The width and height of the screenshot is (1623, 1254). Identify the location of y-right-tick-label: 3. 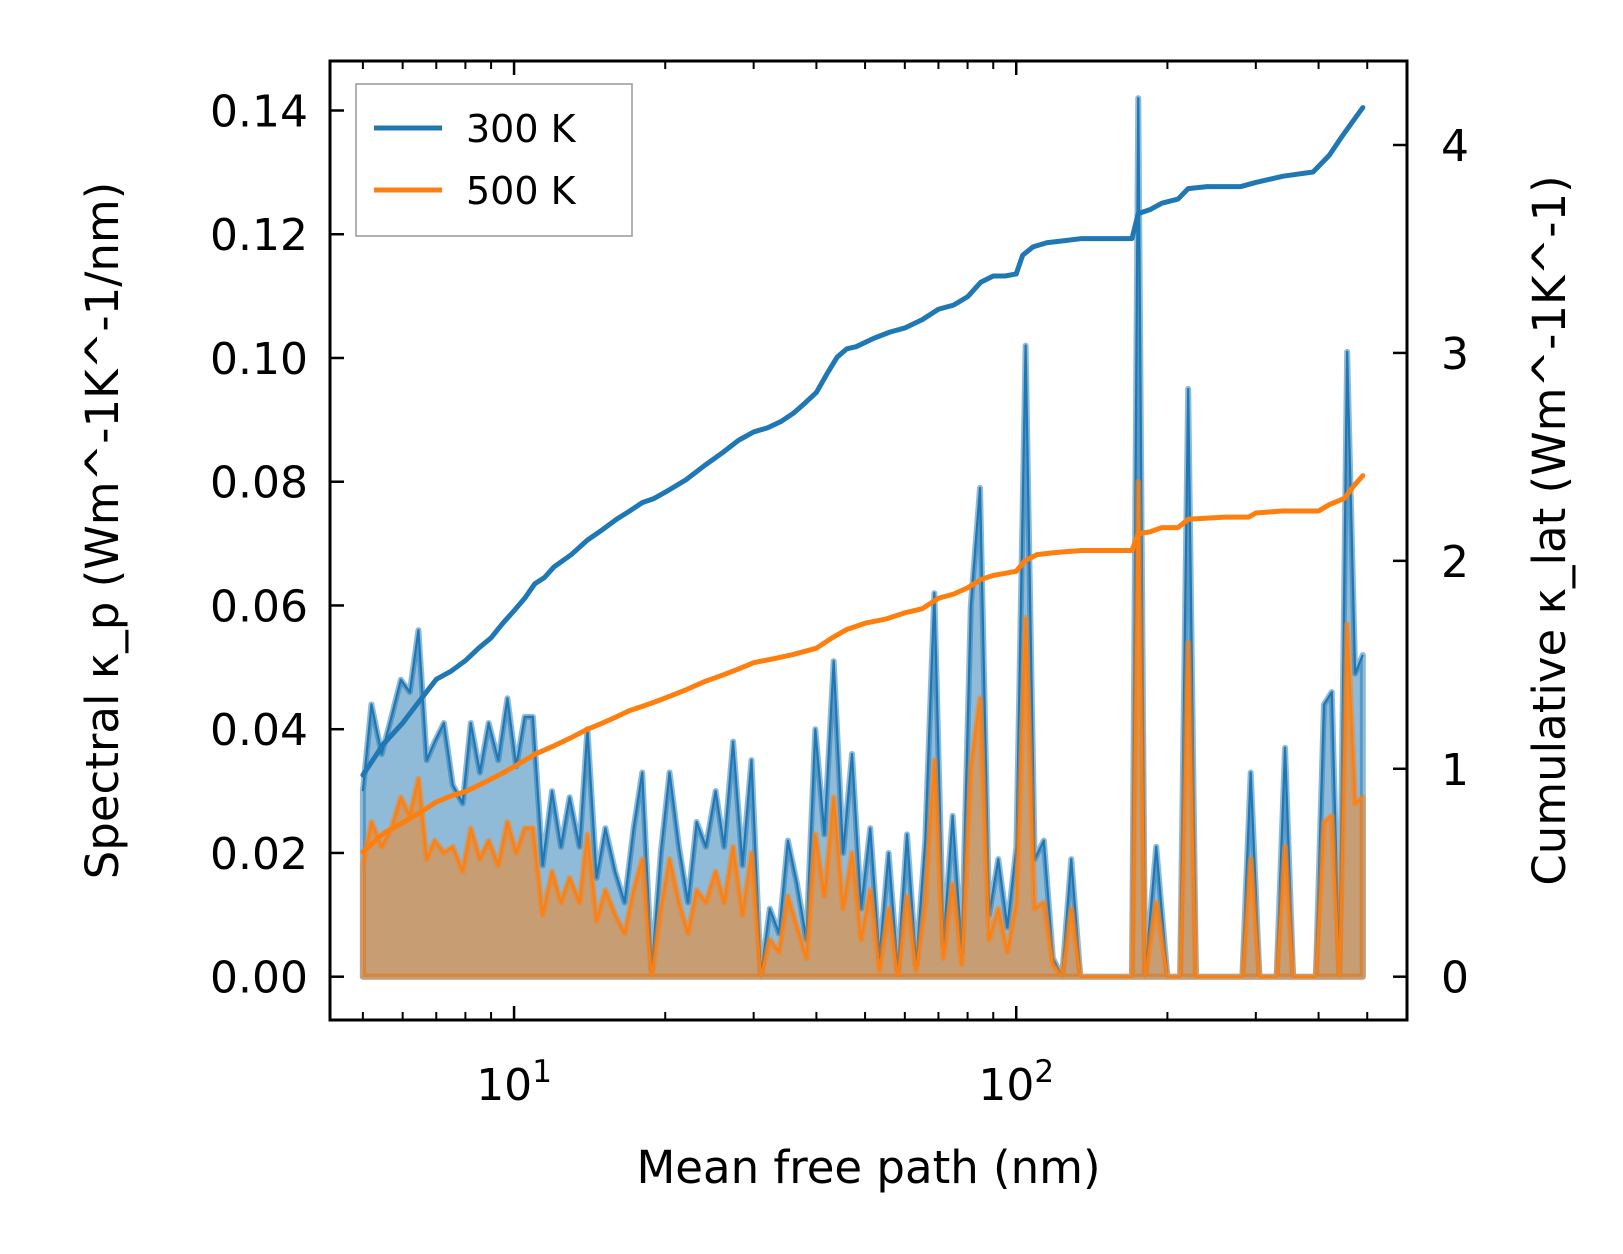
(1455, 354).